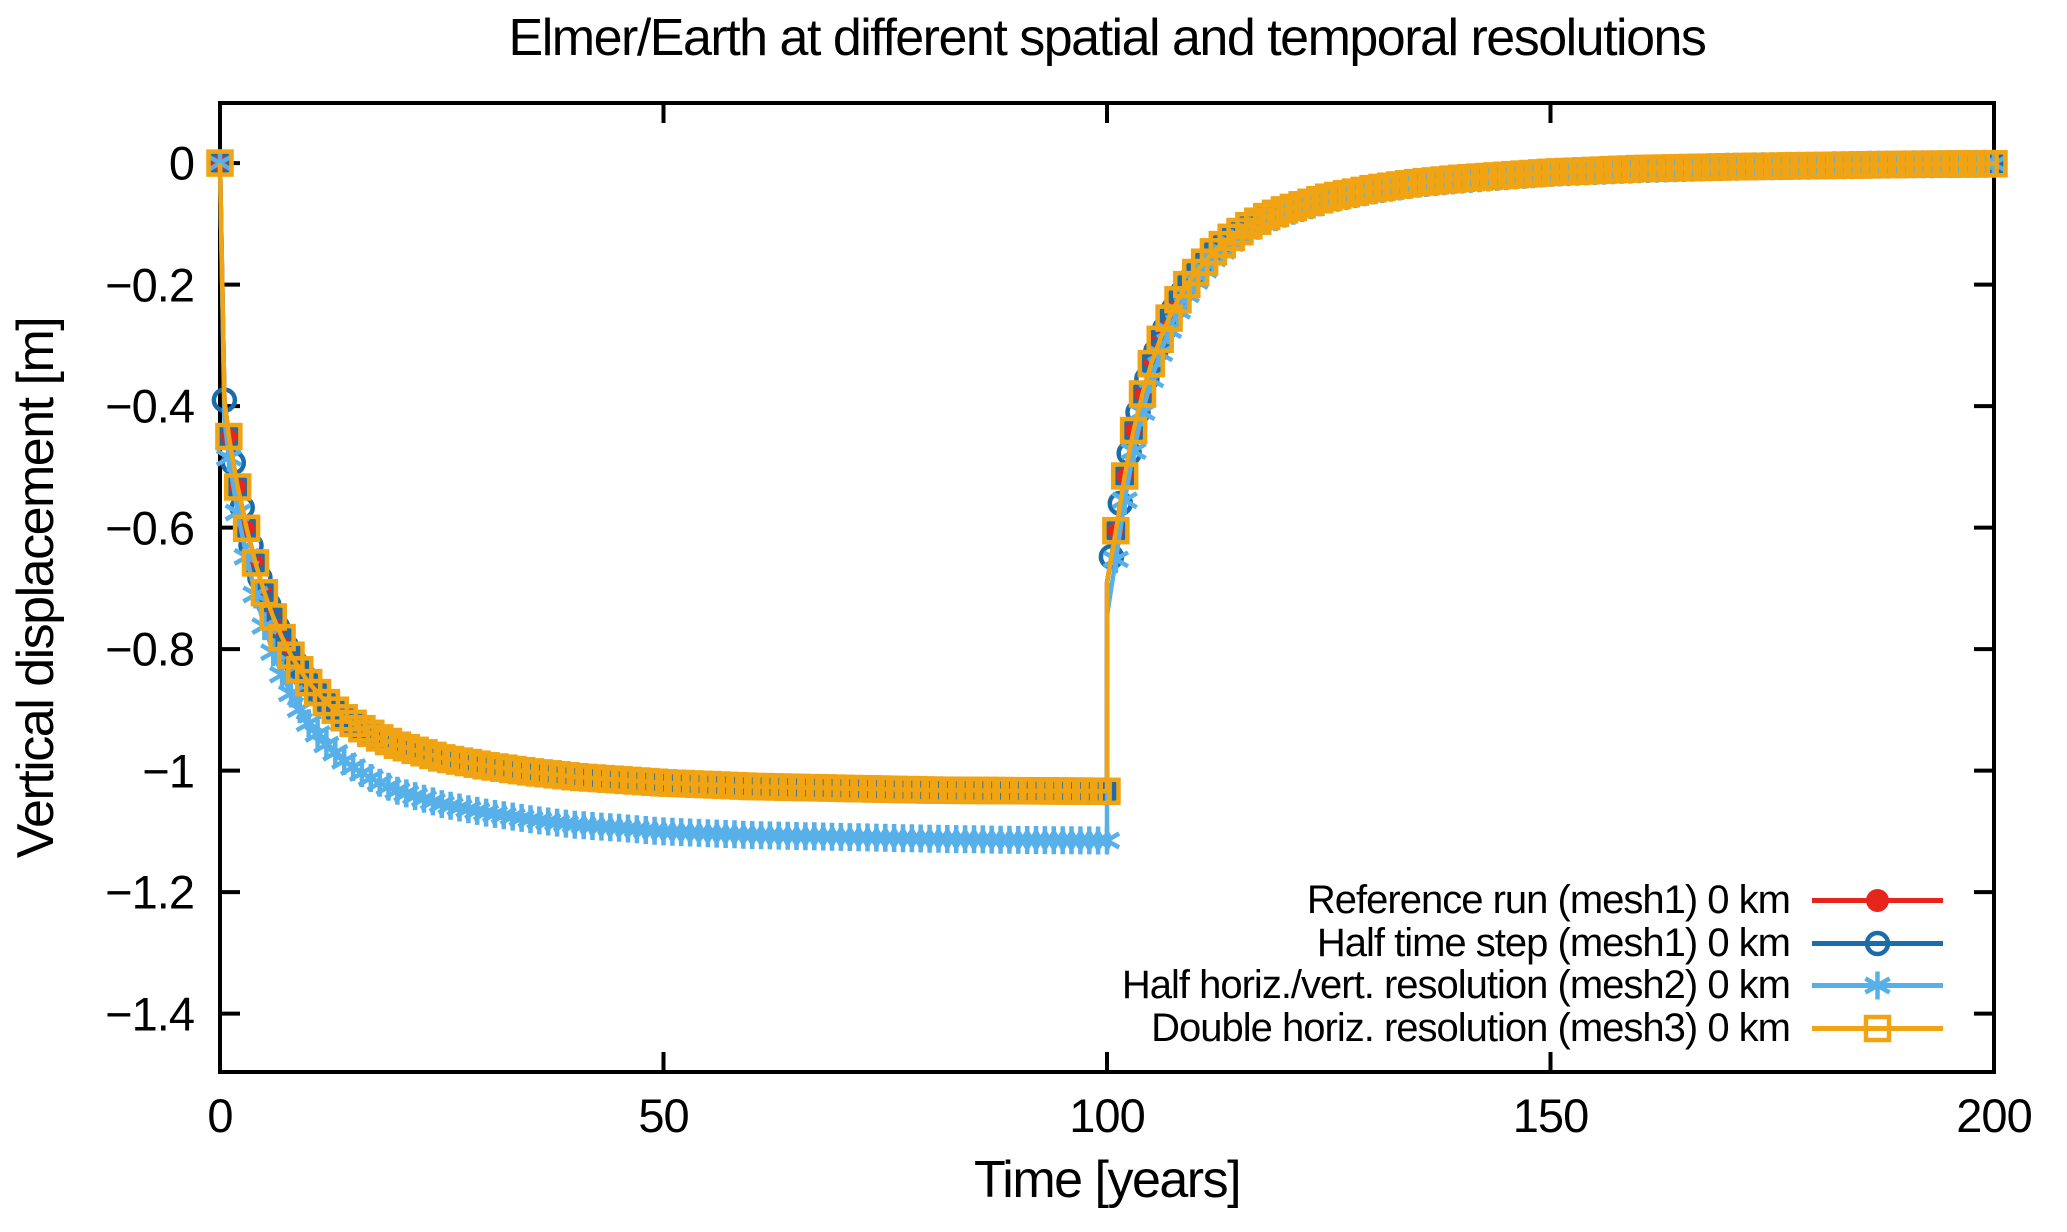 The image size is (2067, 1232). What do you see at coordinates (168, 771) in the screenshot?
I see `y-tick-label: −1` at bounding box center [168, 771].